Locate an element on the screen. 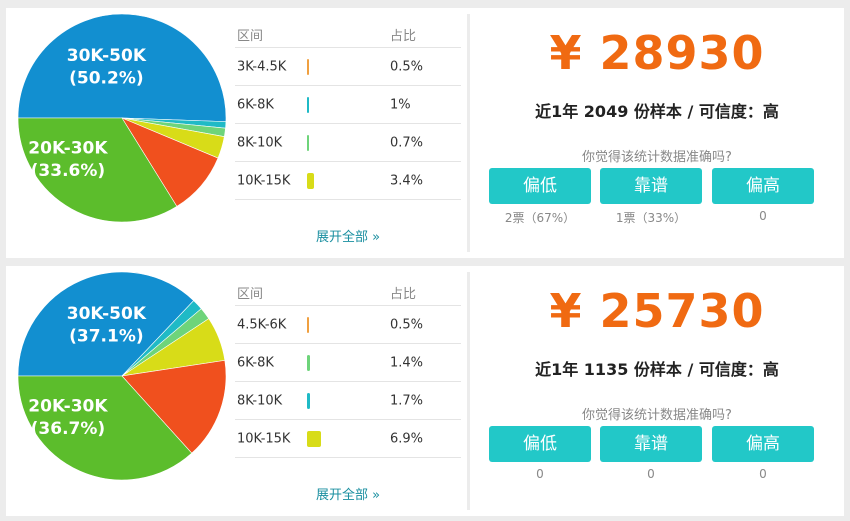 The width and height of the screenshot is (850, 521). salary-pie-chart: 30K-50K (37.1%) 20K-30K (36.7%) is located at coordinates (122, 376).